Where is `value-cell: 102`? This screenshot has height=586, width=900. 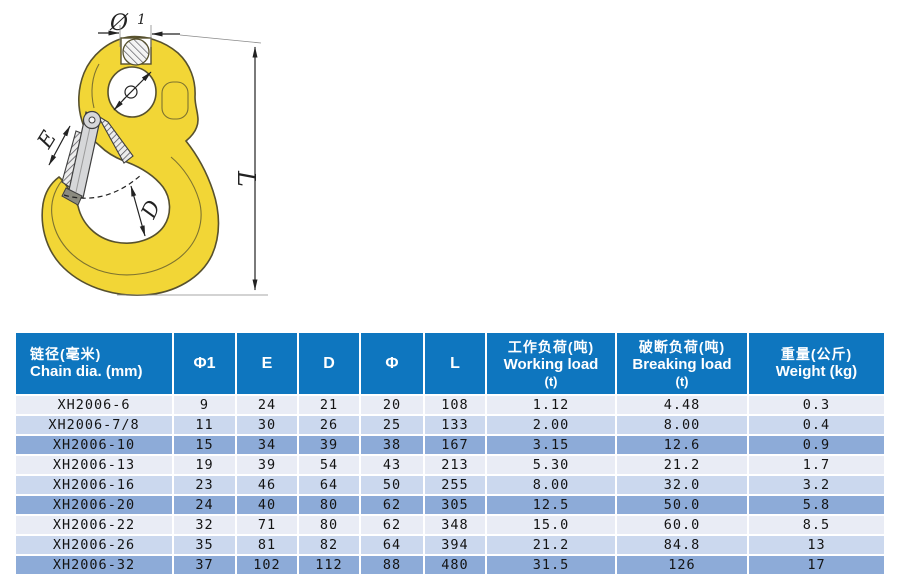
value-cell: 102 is located at coordinates (267, 565).